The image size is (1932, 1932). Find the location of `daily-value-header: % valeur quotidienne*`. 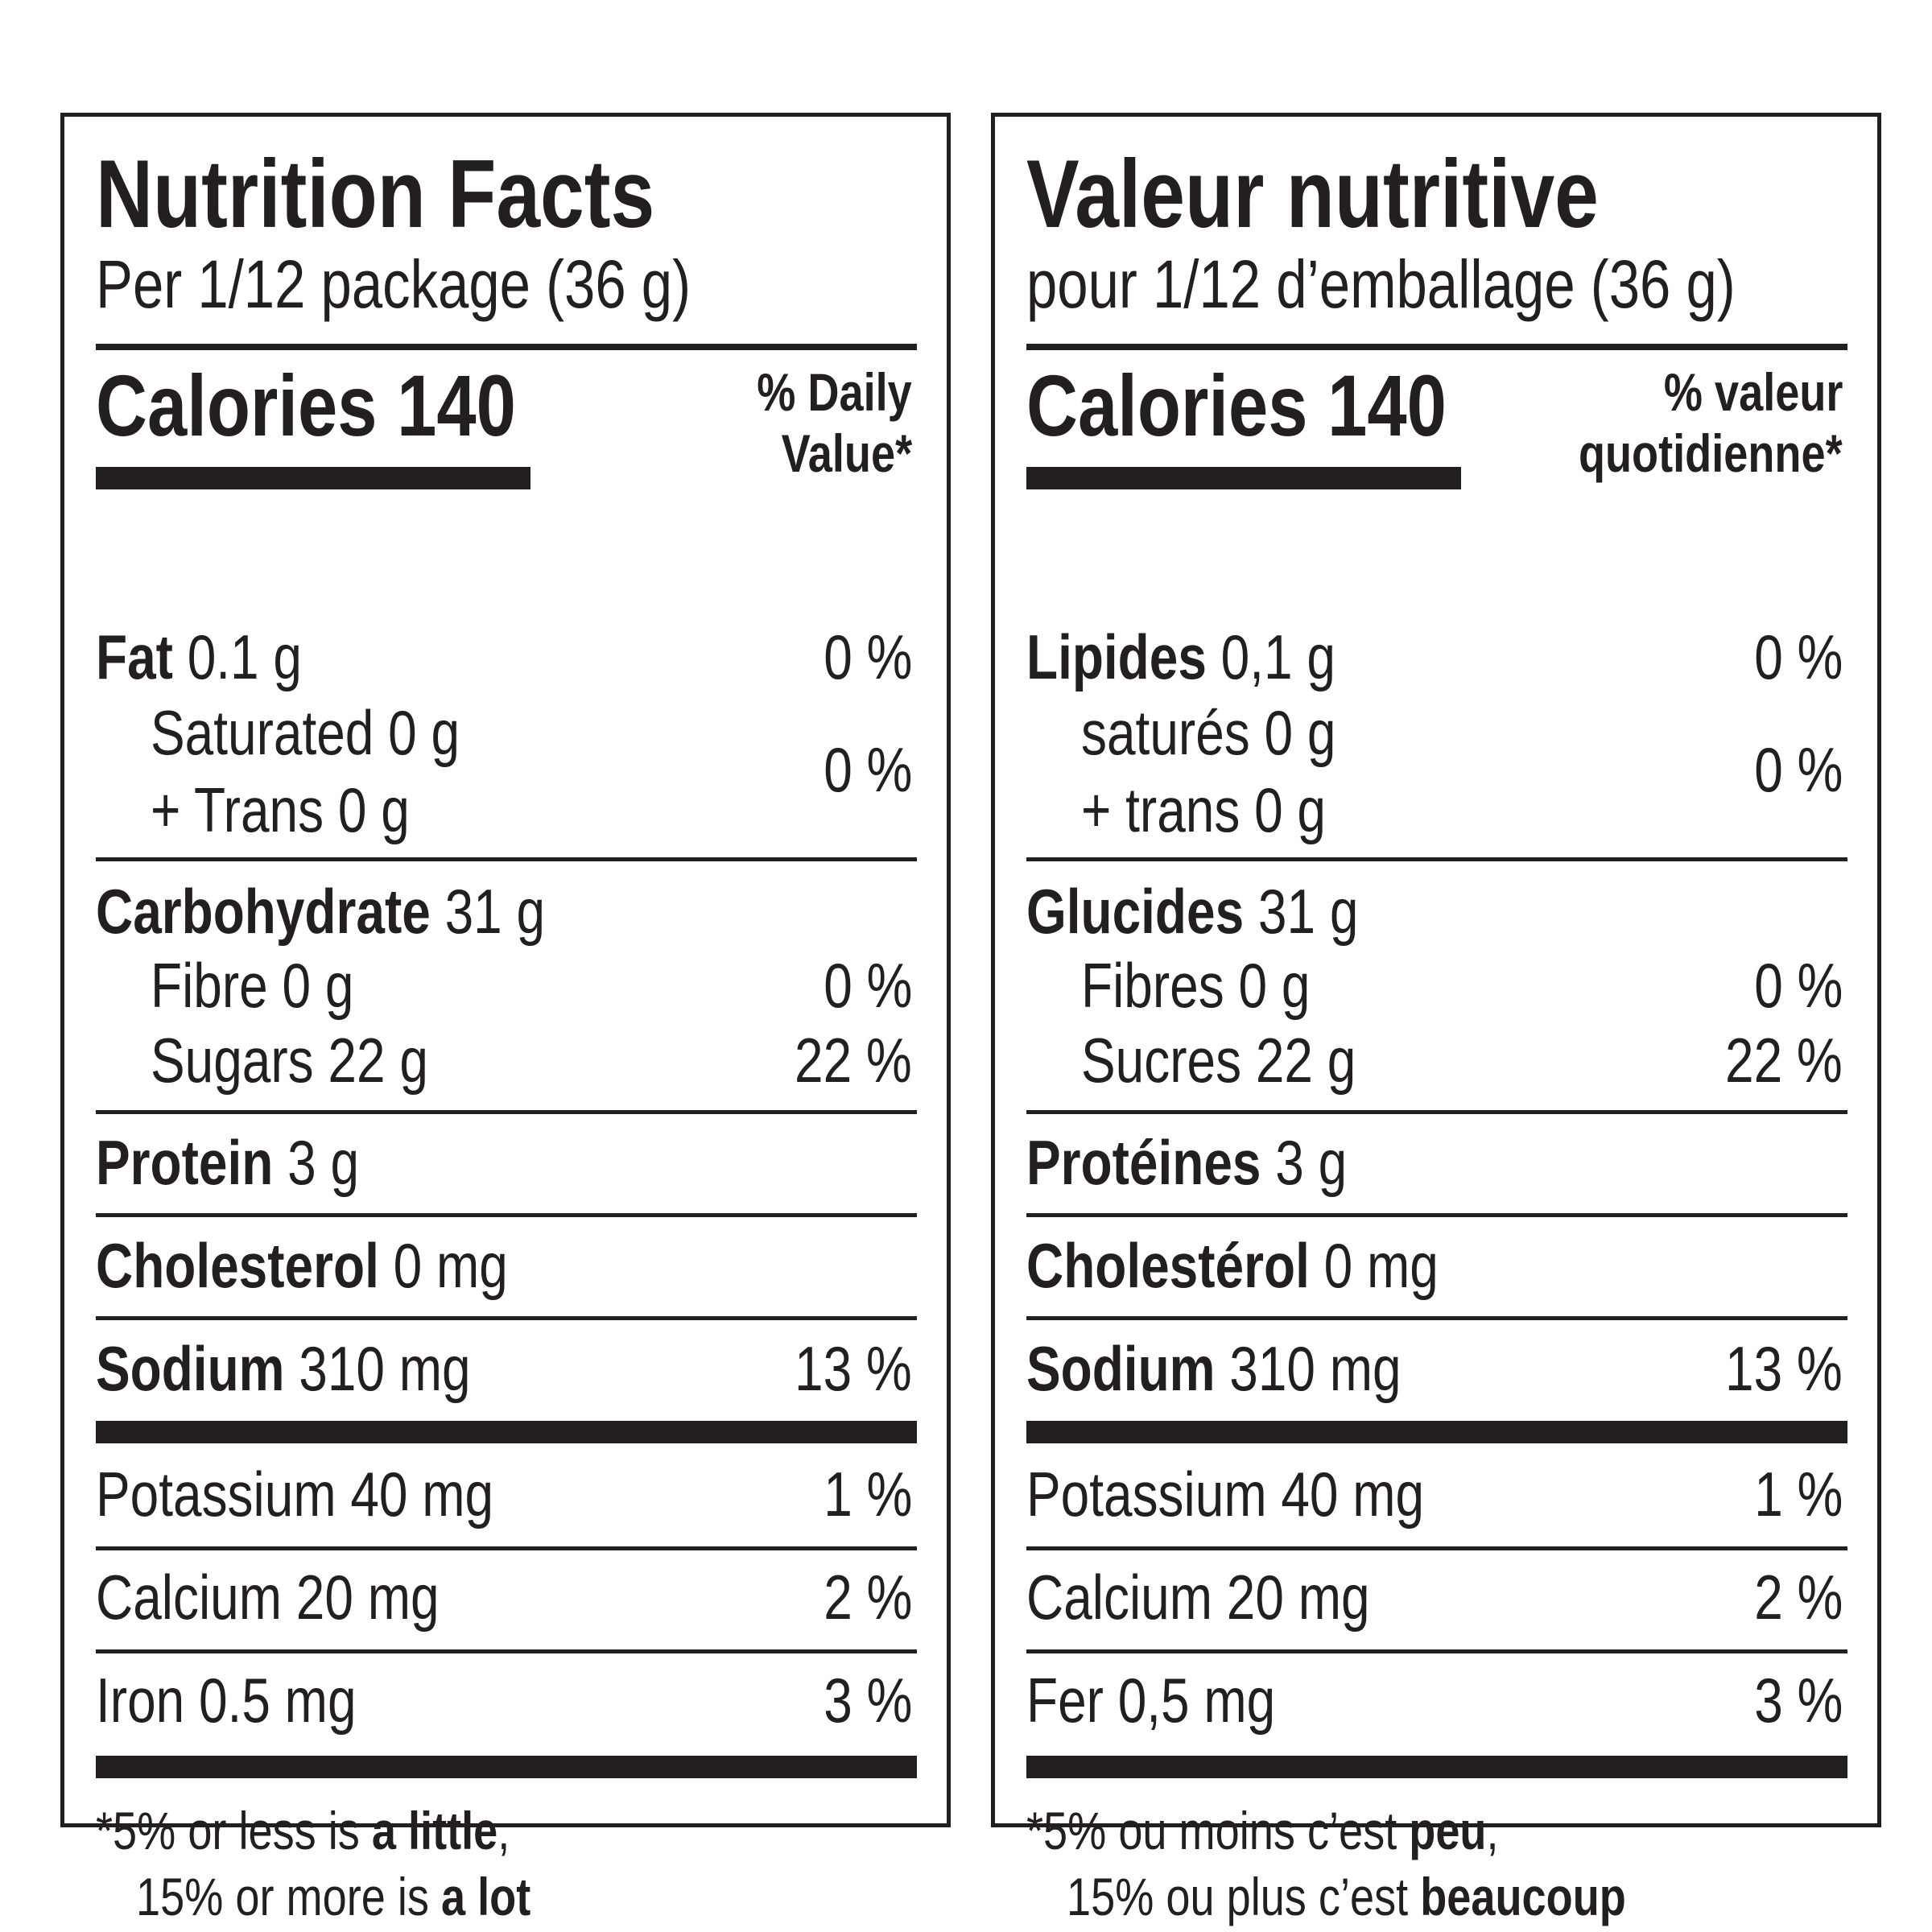

daily-value-header: % valeur quotidienne* is located at coordinates (1711, 422).